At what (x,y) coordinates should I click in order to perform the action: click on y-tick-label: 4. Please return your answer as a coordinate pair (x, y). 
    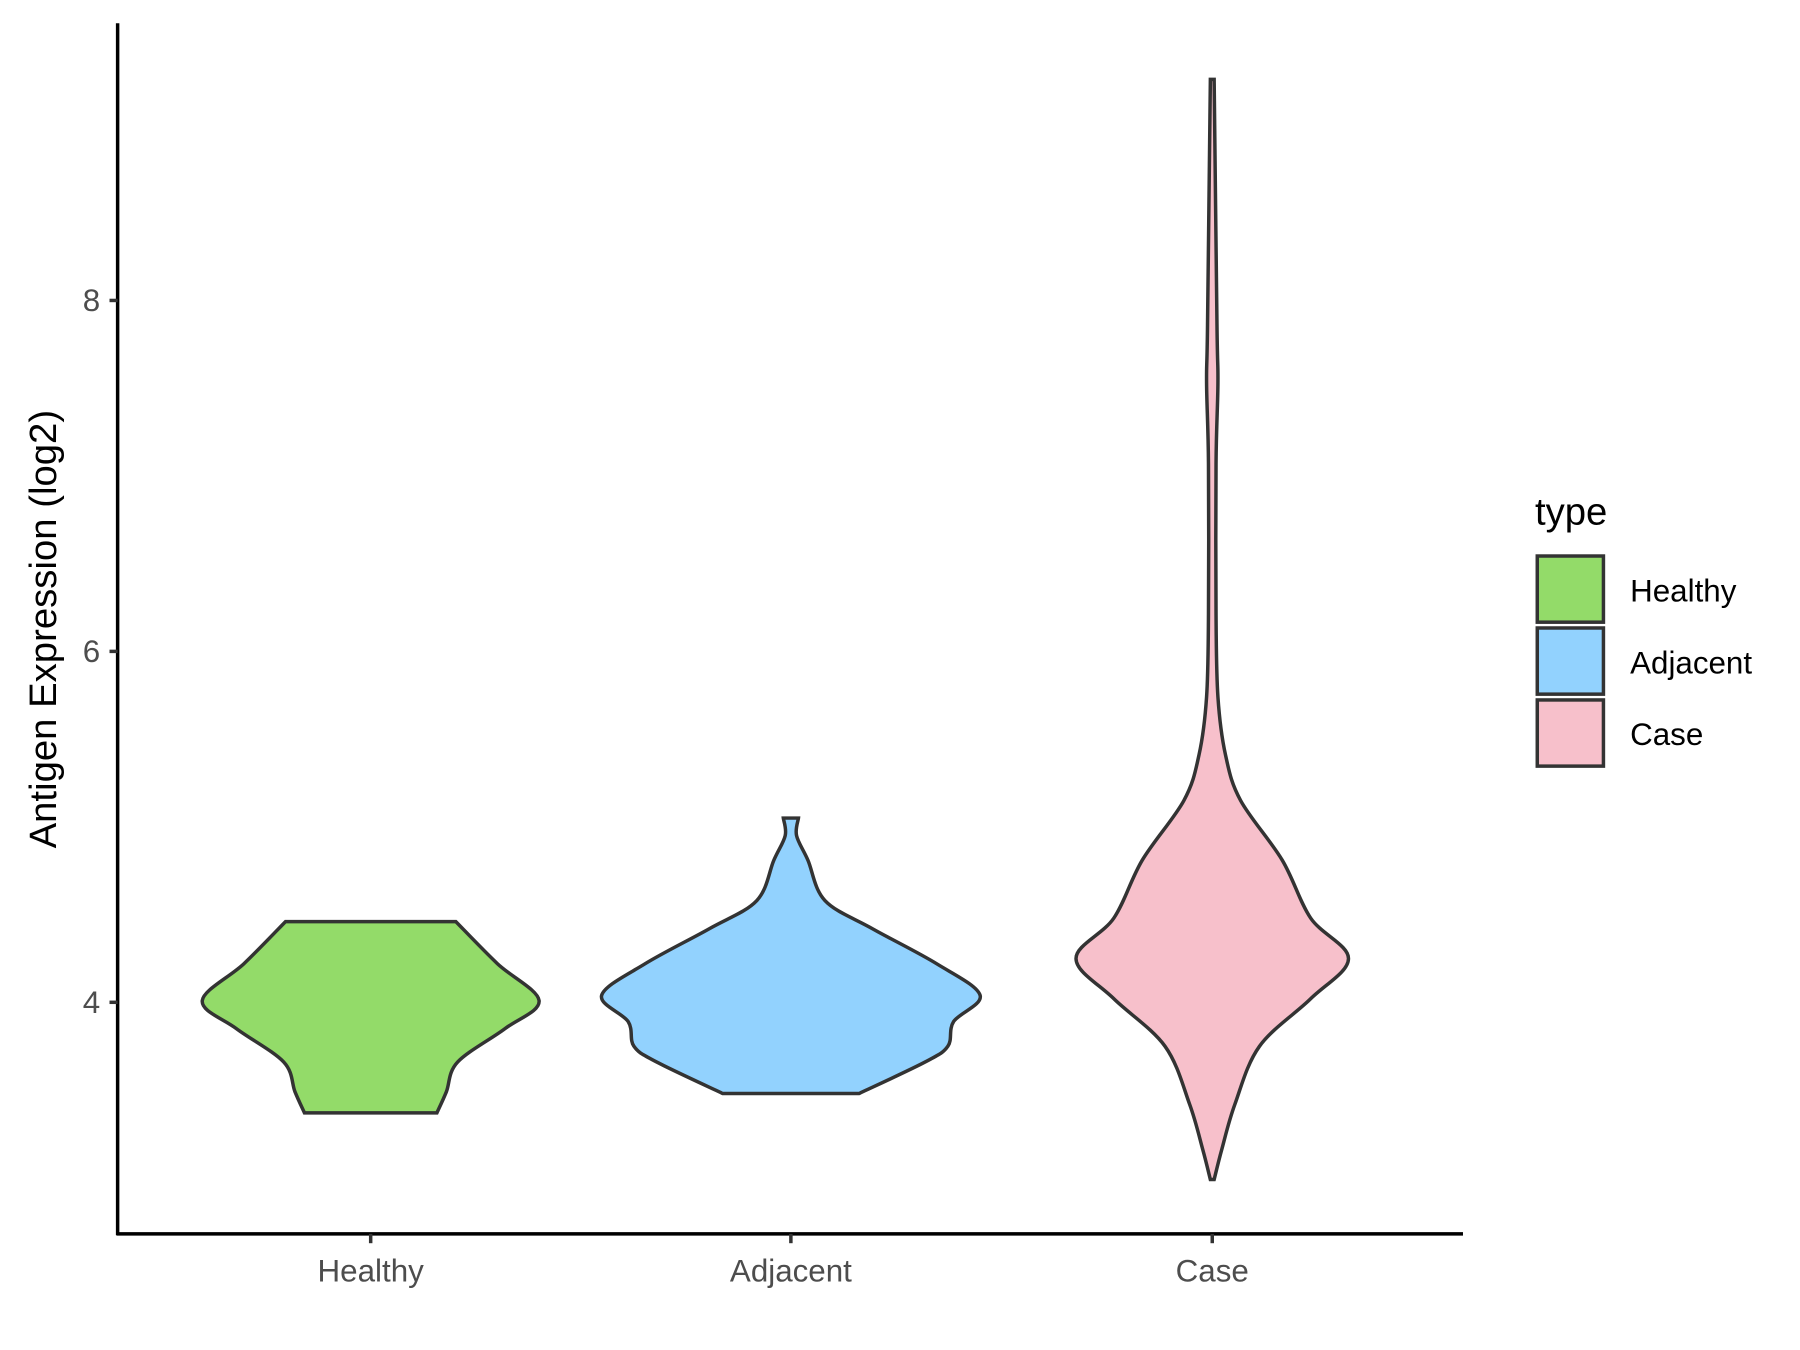
    Looking at the image, I should click on (91, 1002).